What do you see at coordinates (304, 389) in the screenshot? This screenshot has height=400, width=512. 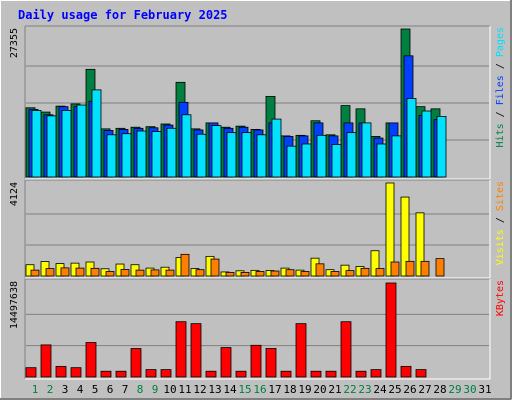 I see `x-tick-label-day-19: 19` at bounding box center [304, 389].